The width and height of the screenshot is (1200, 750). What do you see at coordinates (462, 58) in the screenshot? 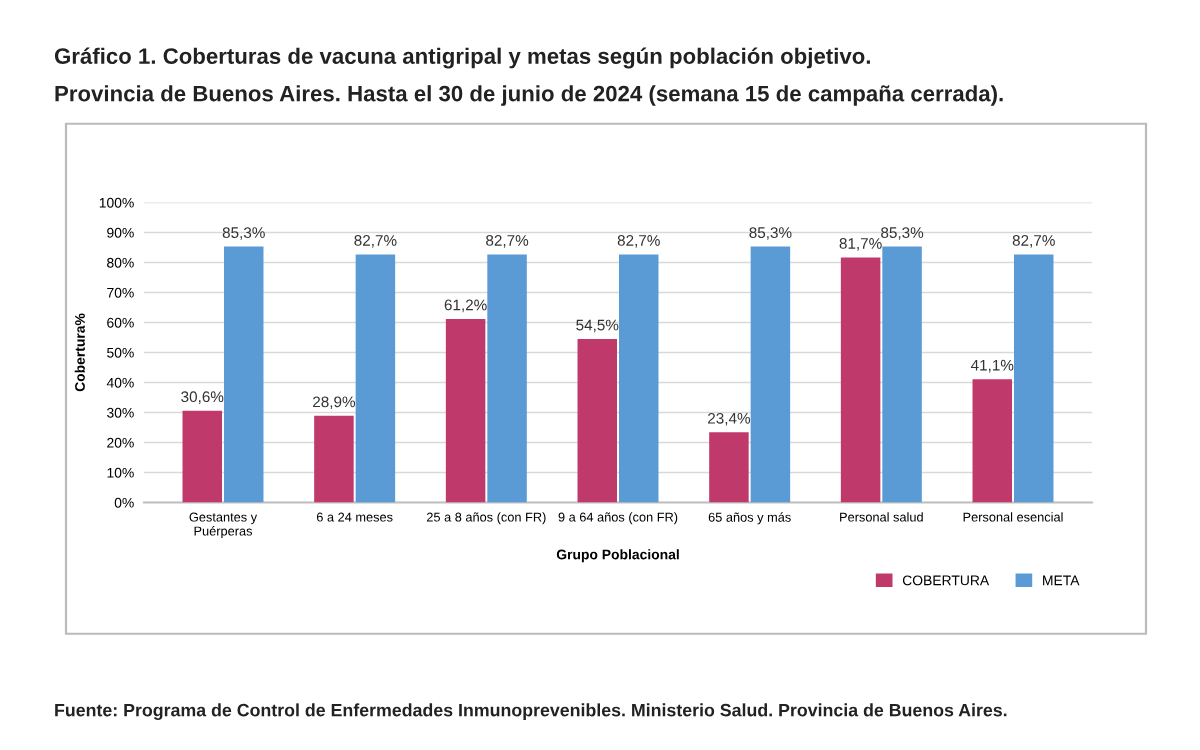
I see `chart-title: Gráfico 1. Coberturas de vacuna antigripal y metas según población objetivo.` at bounding box center [462, 58].